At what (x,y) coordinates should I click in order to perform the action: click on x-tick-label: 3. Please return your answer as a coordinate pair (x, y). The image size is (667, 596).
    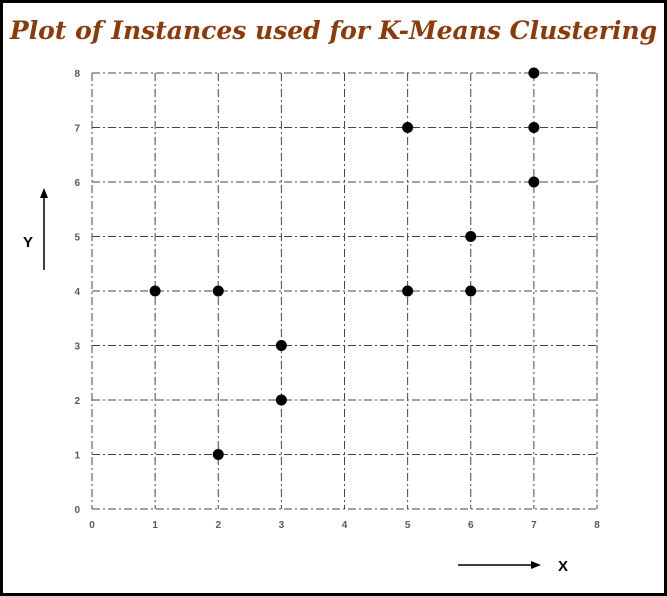
    Looking at the image, I should click on (282, 525).